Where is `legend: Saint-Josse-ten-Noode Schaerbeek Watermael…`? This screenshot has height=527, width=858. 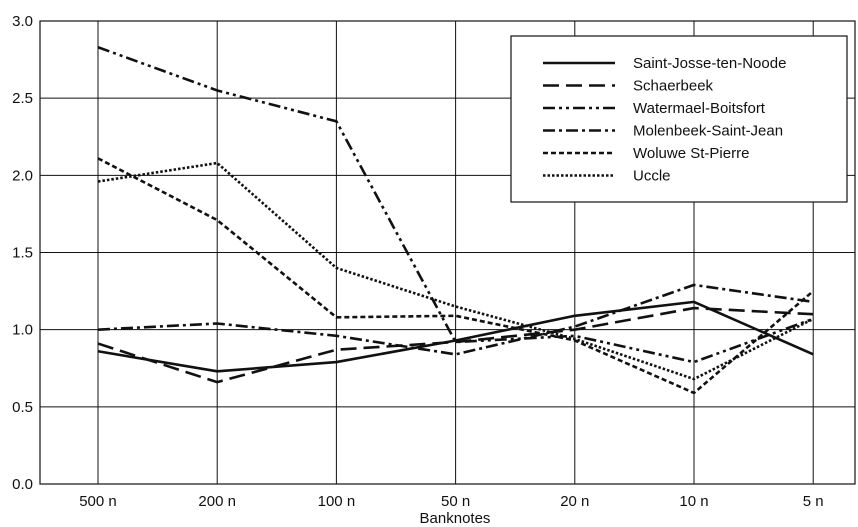
legend: Saint-Josse-ten-Noode Schaerbeek Watermael… is located at coordinates (679, 119).